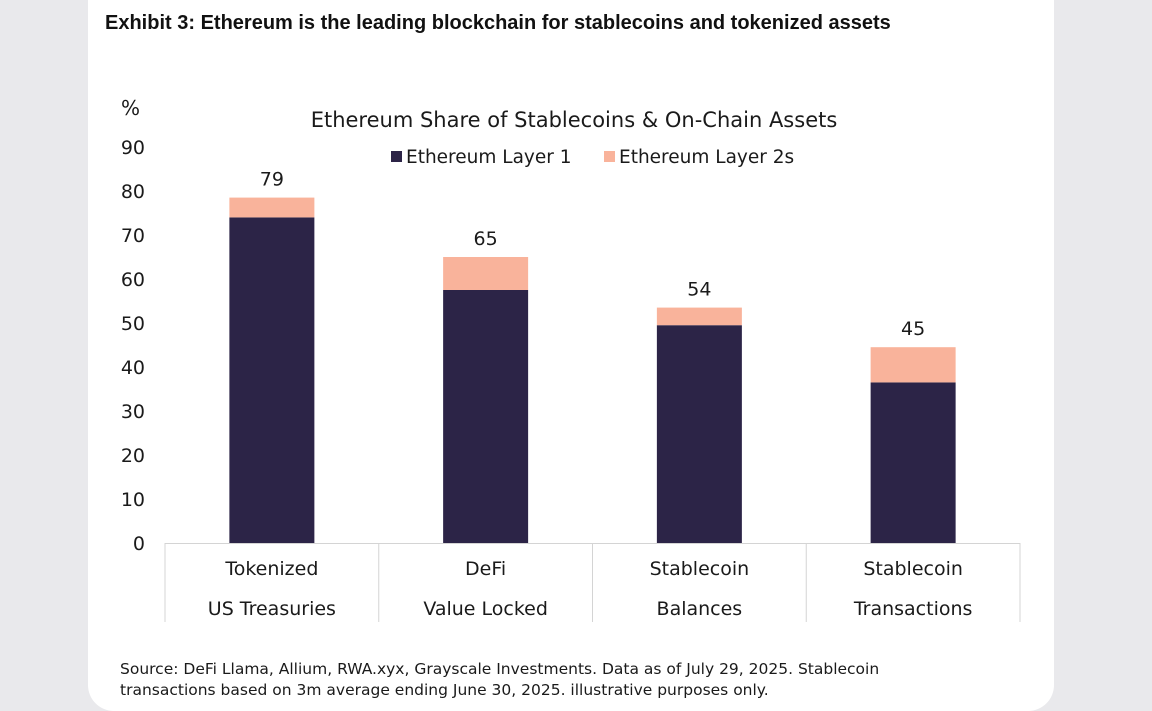 This screenshot has width=1152, height=711. I want to click on y-tick-label: 80, so click(133, 192).